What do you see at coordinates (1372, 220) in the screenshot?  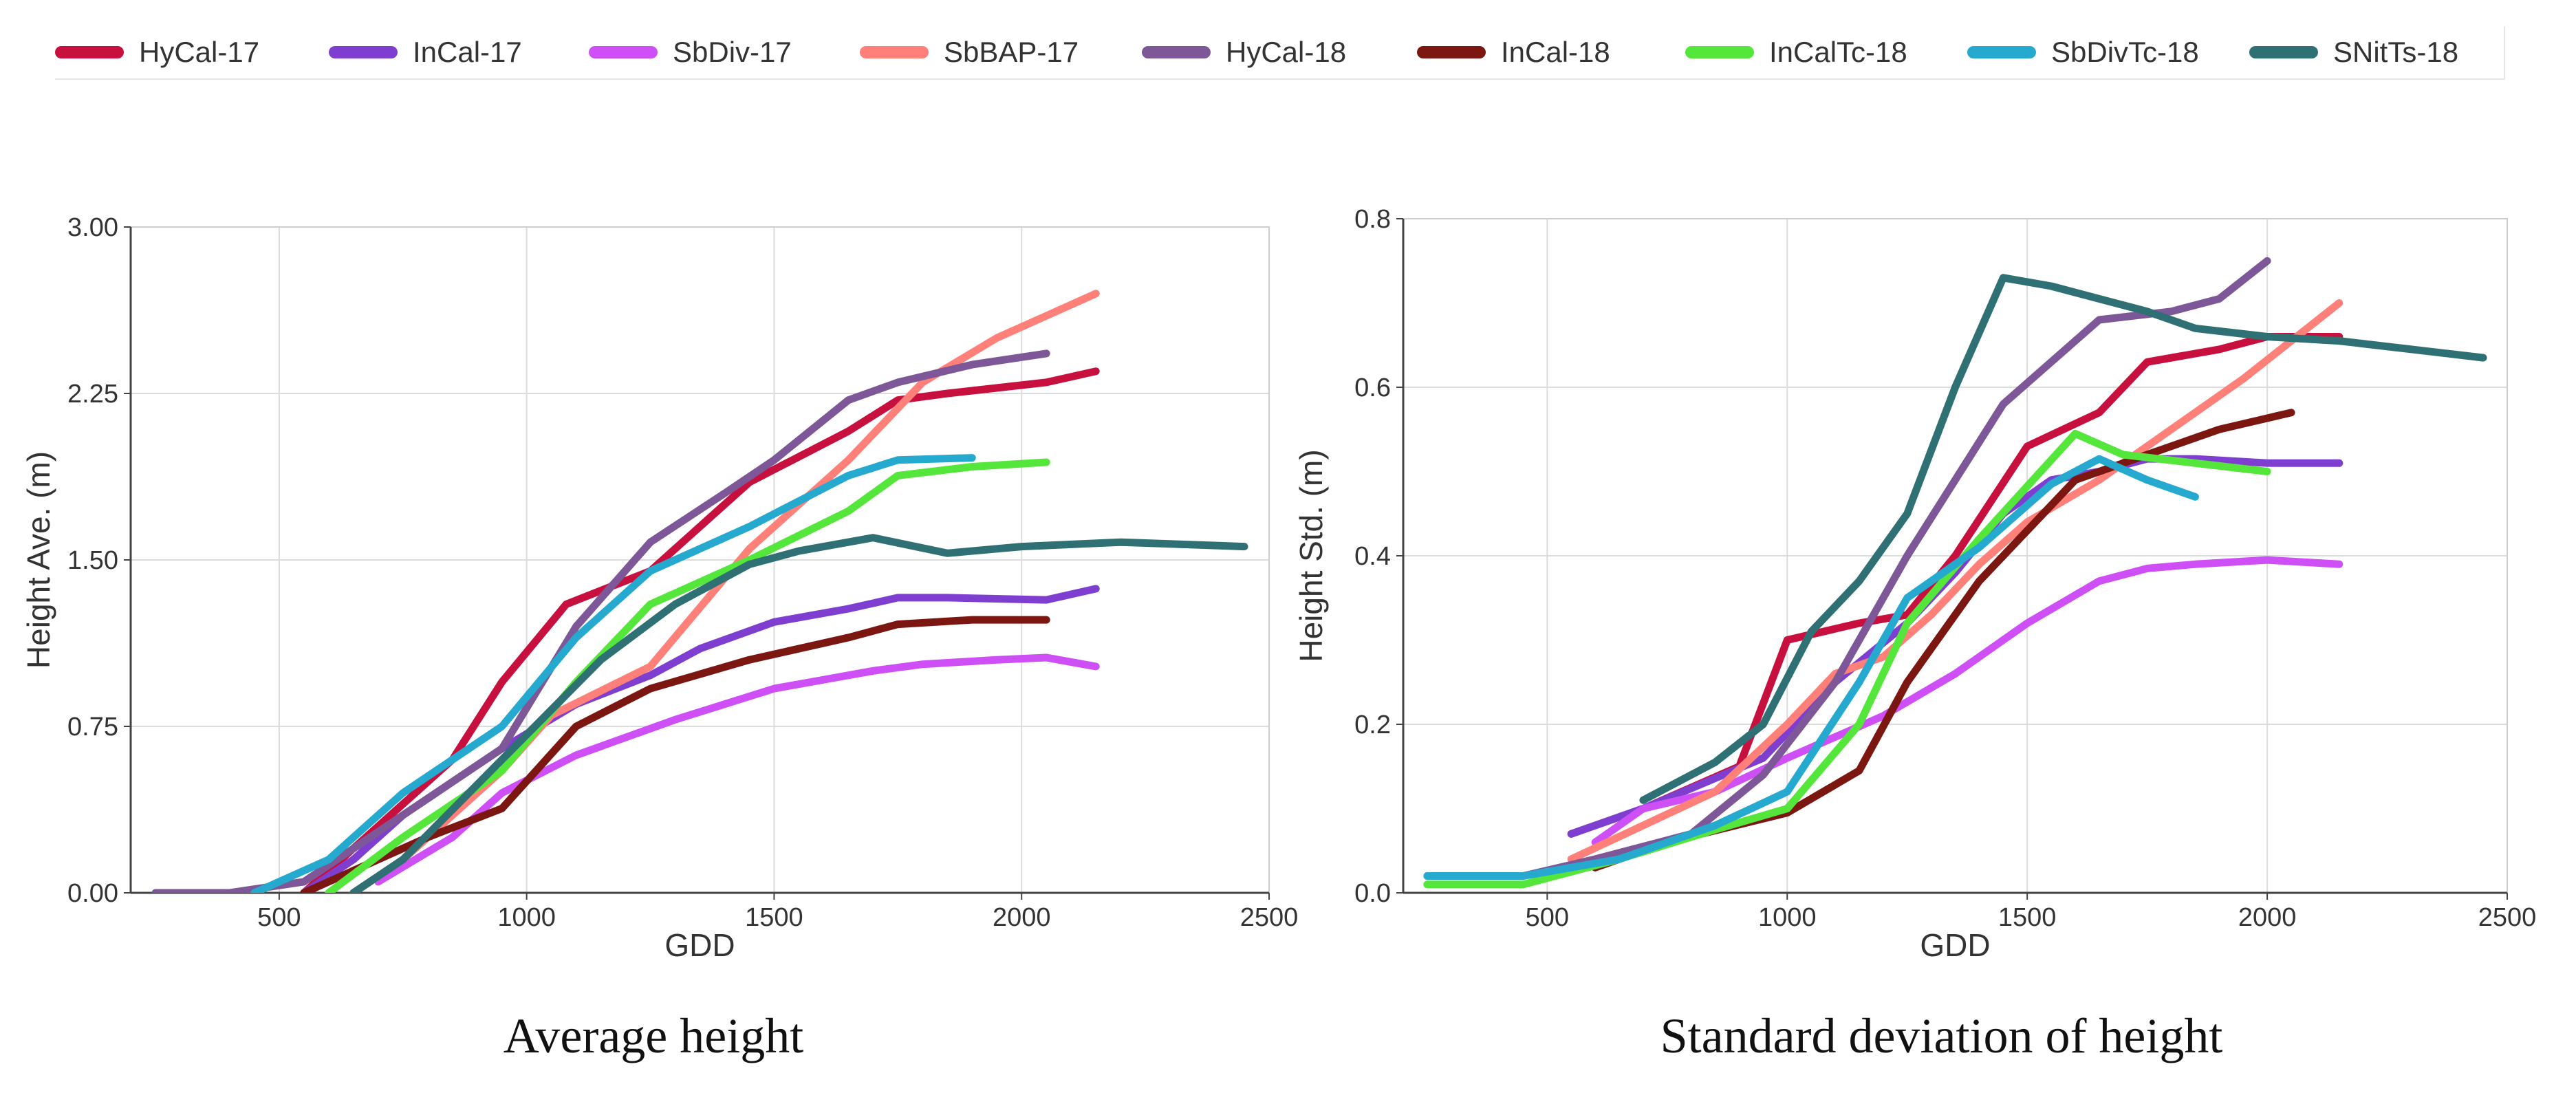 I see `y-tick-label: 0.8` at bounding box center [1372, 220].